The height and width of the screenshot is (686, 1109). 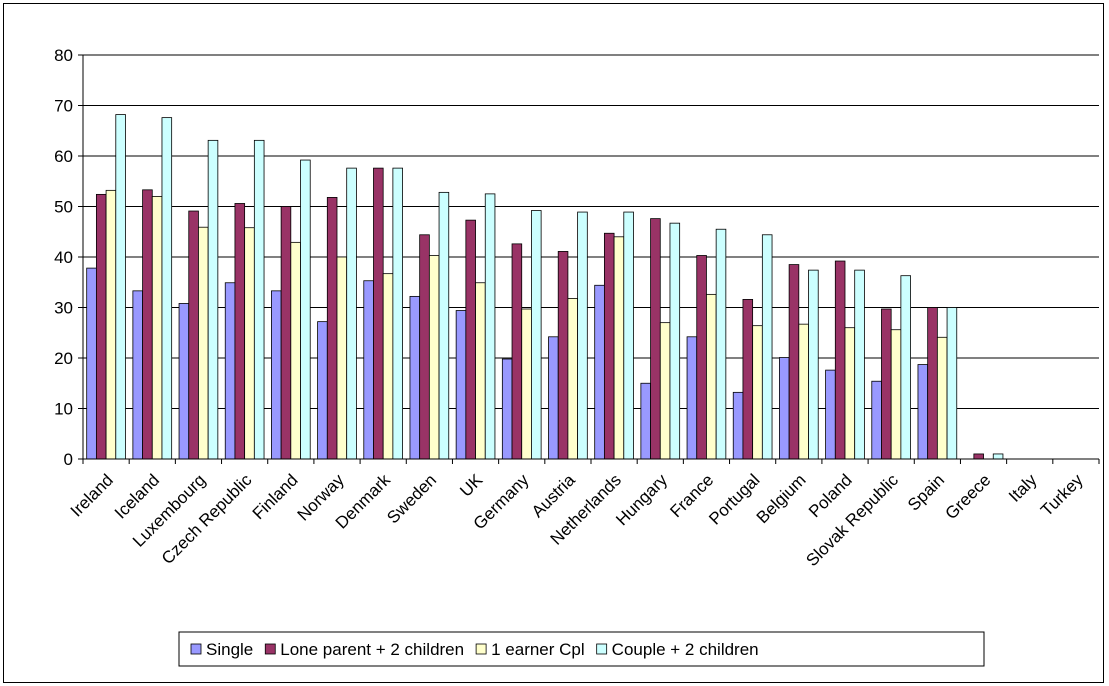 I want to click on x-category-label: Sweden, so click(x=411, y=498).